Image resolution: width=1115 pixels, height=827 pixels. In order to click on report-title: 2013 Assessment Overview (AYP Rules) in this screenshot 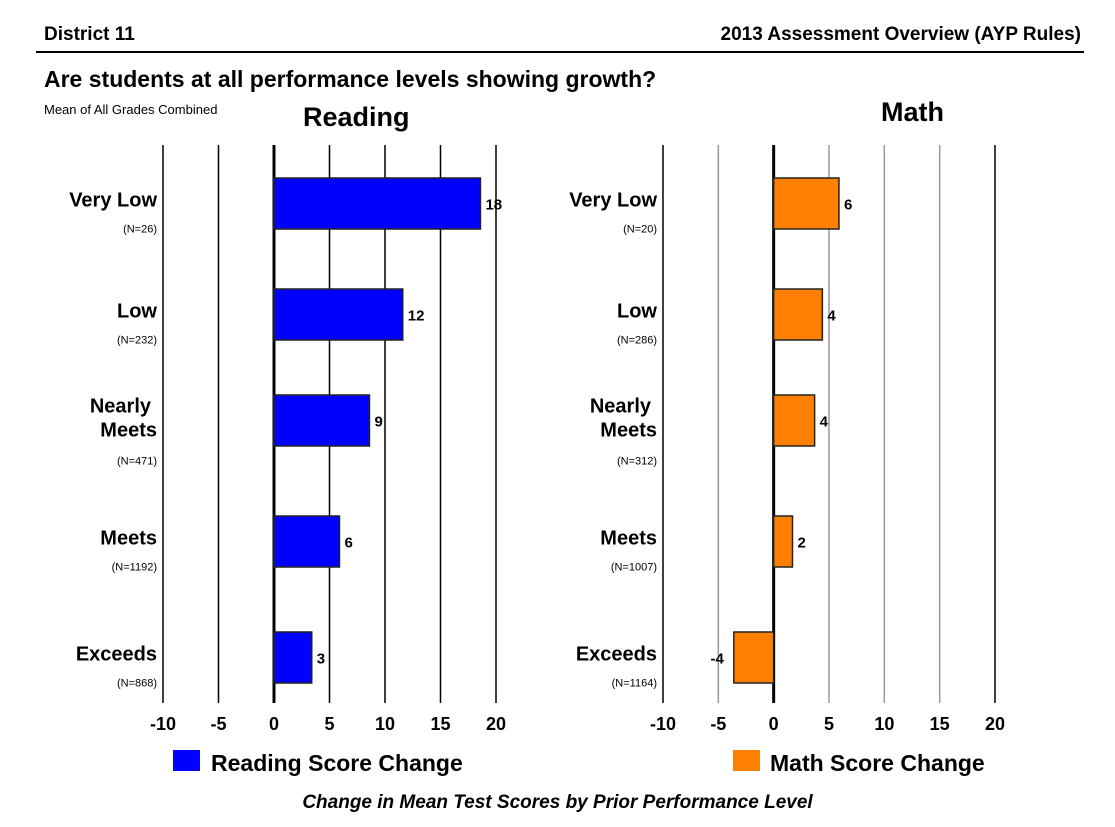, I will do `click(901, 34)`.